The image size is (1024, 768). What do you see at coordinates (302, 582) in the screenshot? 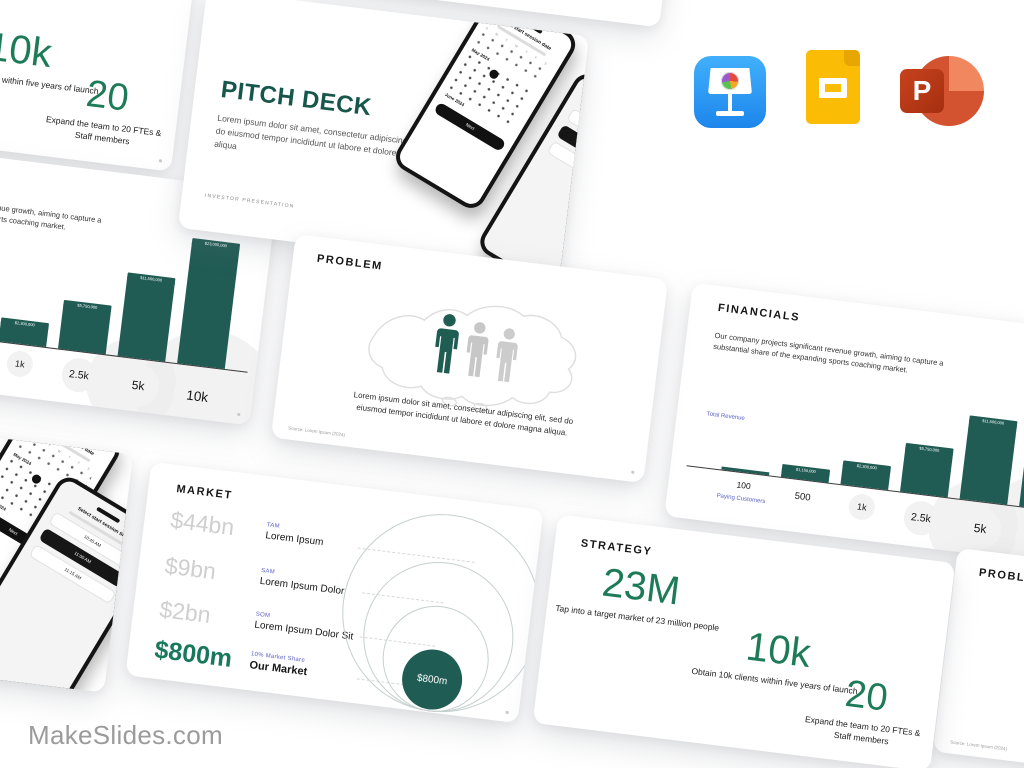
I see `market-row-sam-label: SAM Lorem Ipsum Dolor` at bounding box center [302, 582].